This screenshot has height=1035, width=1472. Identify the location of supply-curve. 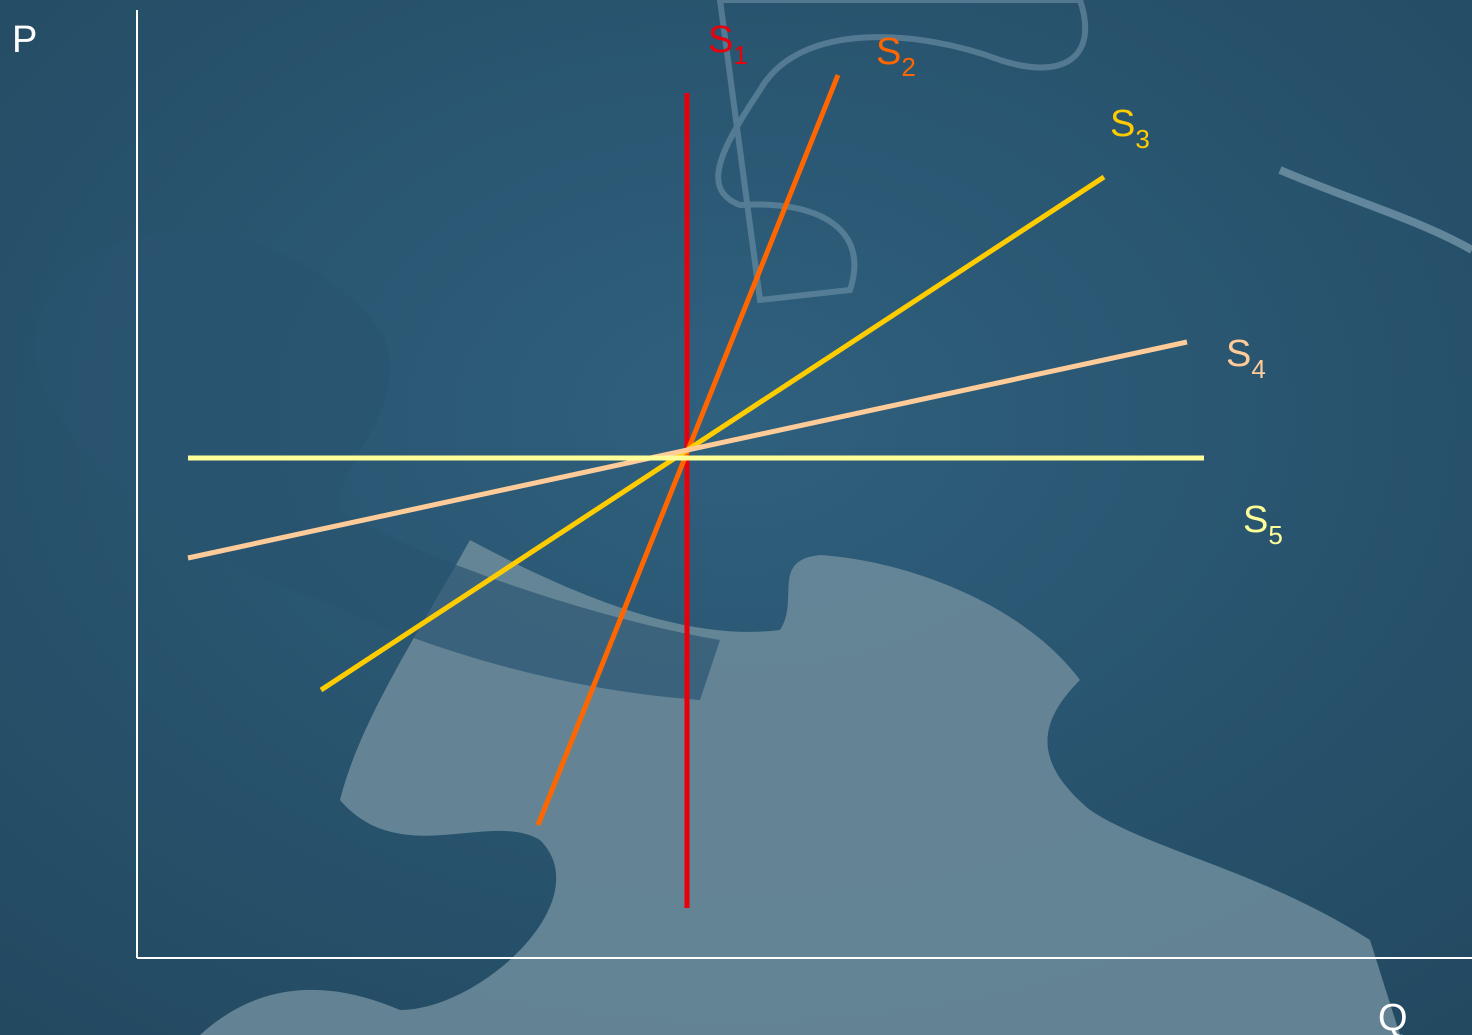
(687, 450).